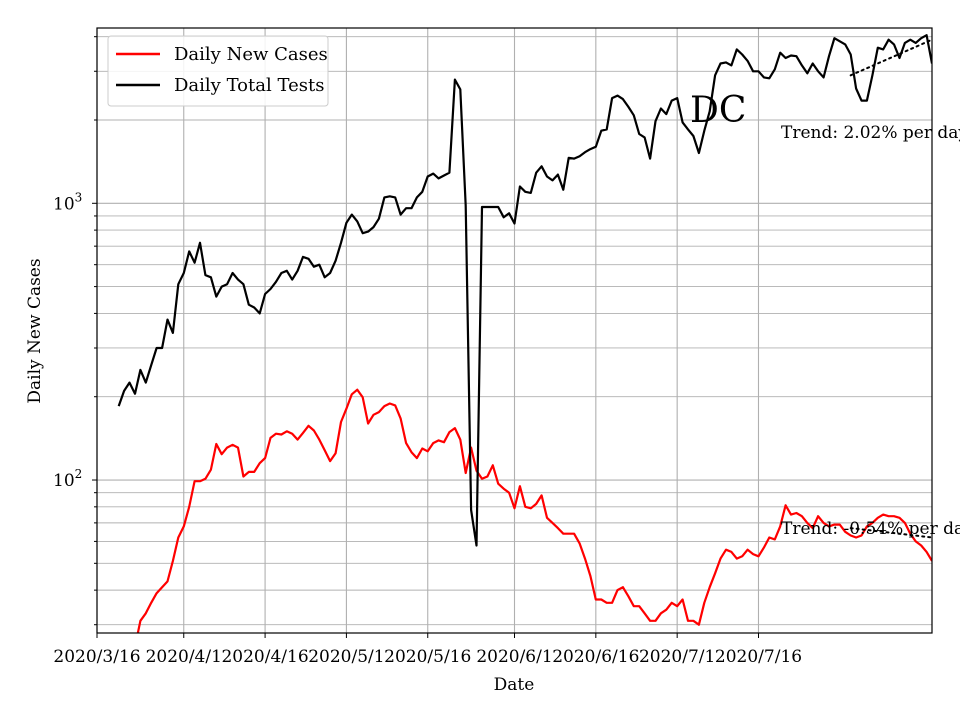 The image size is (960, 720). I want to click on x-tick-label: 2020/4/16, so click(264, 657).